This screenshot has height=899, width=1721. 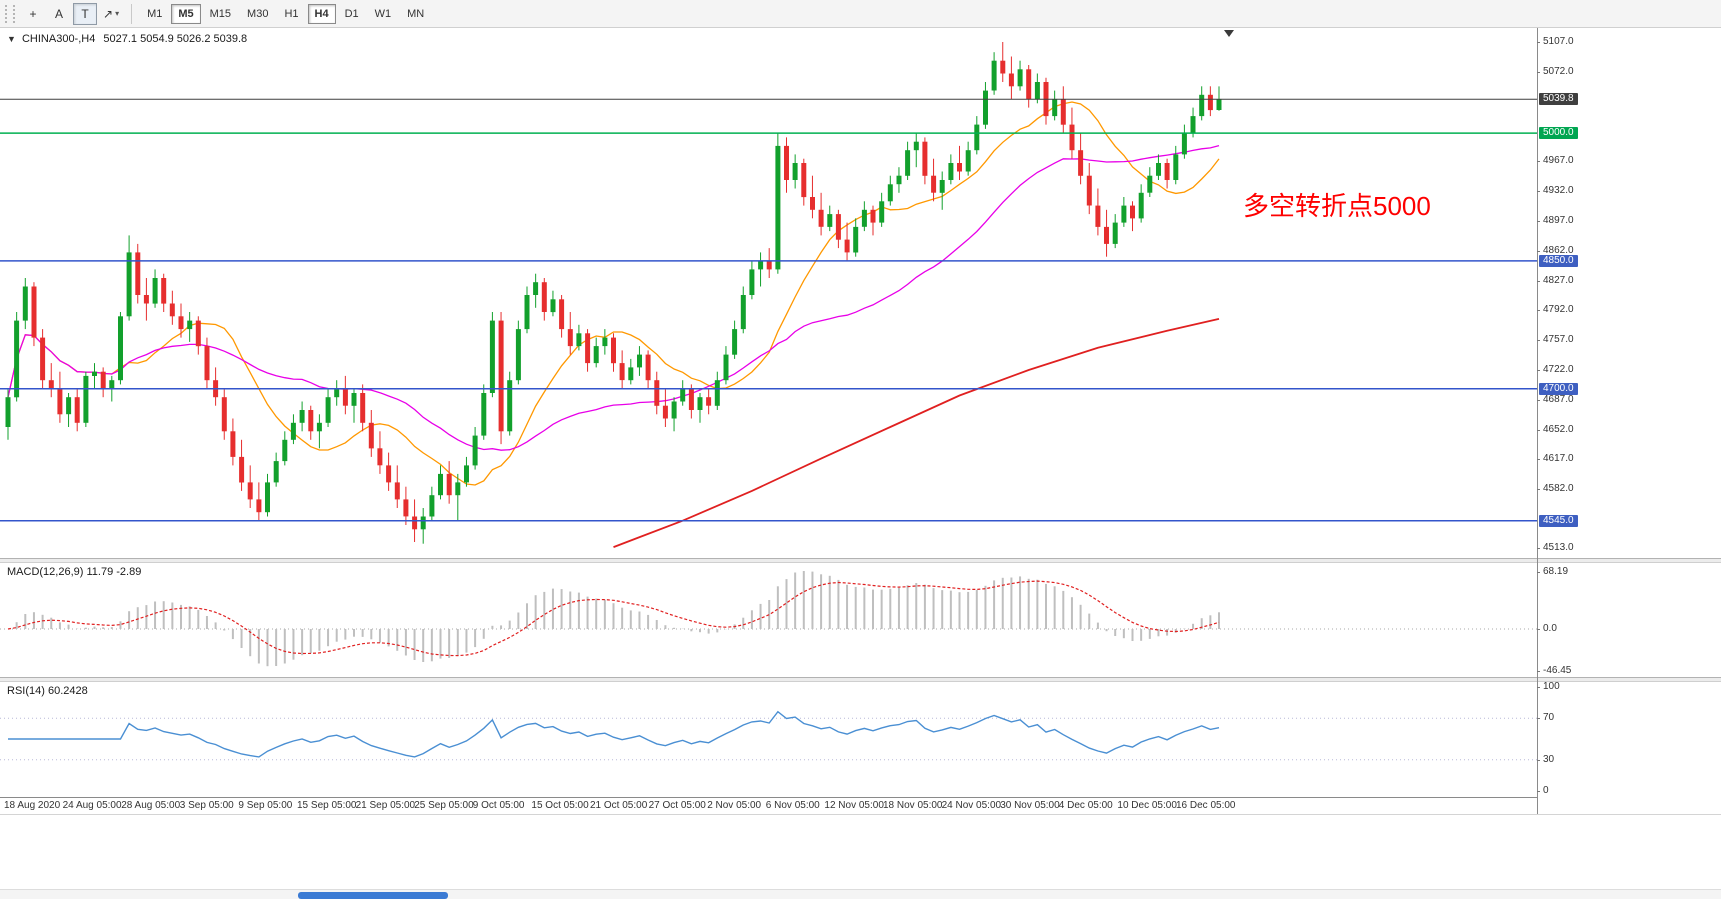 I want to click on timeframe-h4-button: H4, so click(x=321, y=13).